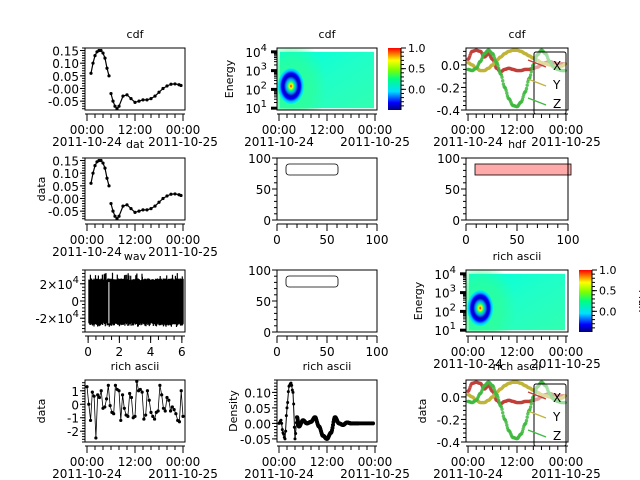 The image size is (640, 480). Describe the element at coordinates (256, 88) in the screenshot. I see `y-tick-label: 10²` at that location.